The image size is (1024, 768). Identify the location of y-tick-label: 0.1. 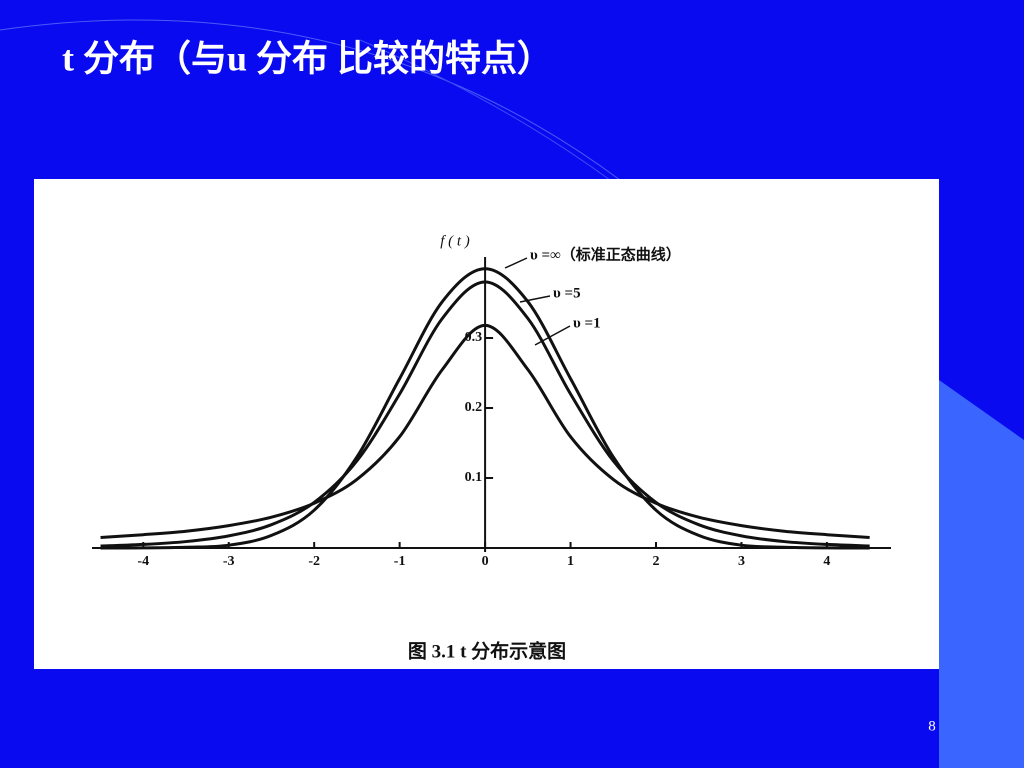
(474, 477).